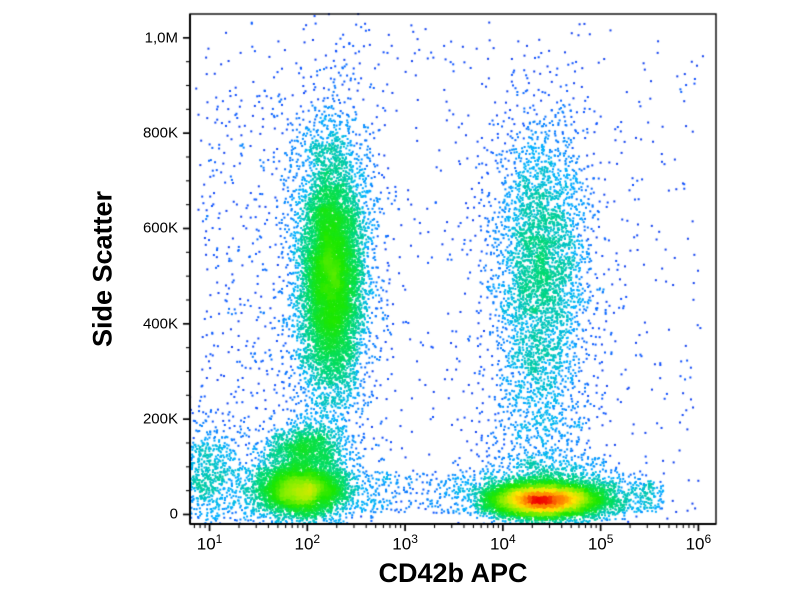 This screenshot has width=800, height=600. Describe the element at coordinates (102, 269) in the screenshot. I see `y-axis-title: Side Scatter` at that location.